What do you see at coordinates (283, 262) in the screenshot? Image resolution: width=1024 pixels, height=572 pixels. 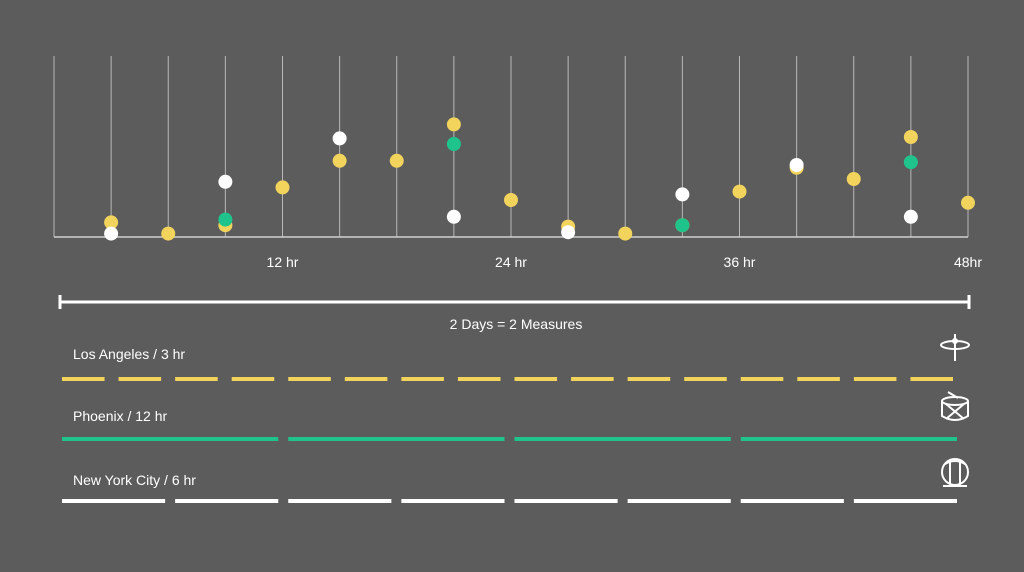 I see `x-tick-label: 12 hr` at bounding box center [283, 262].